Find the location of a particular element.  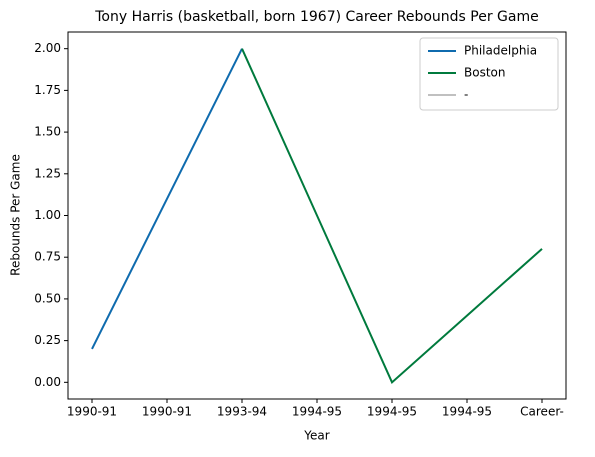

x-tick-label: Career- is located at coordinates (542, 412).